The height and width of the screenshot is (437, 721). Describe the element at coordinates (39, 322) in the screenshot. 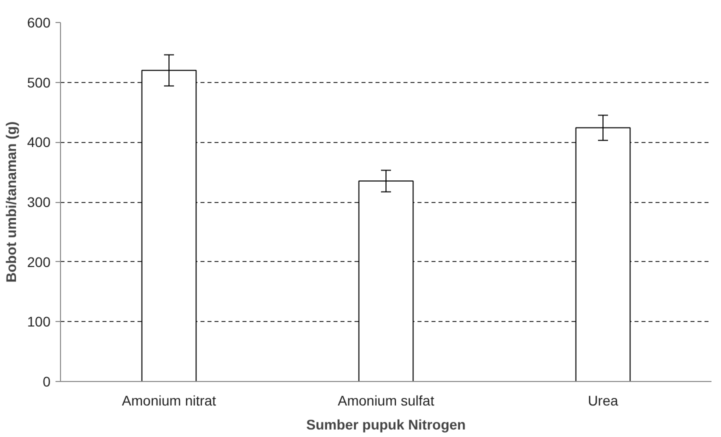

I see `y-tick-label: 100` at that location.